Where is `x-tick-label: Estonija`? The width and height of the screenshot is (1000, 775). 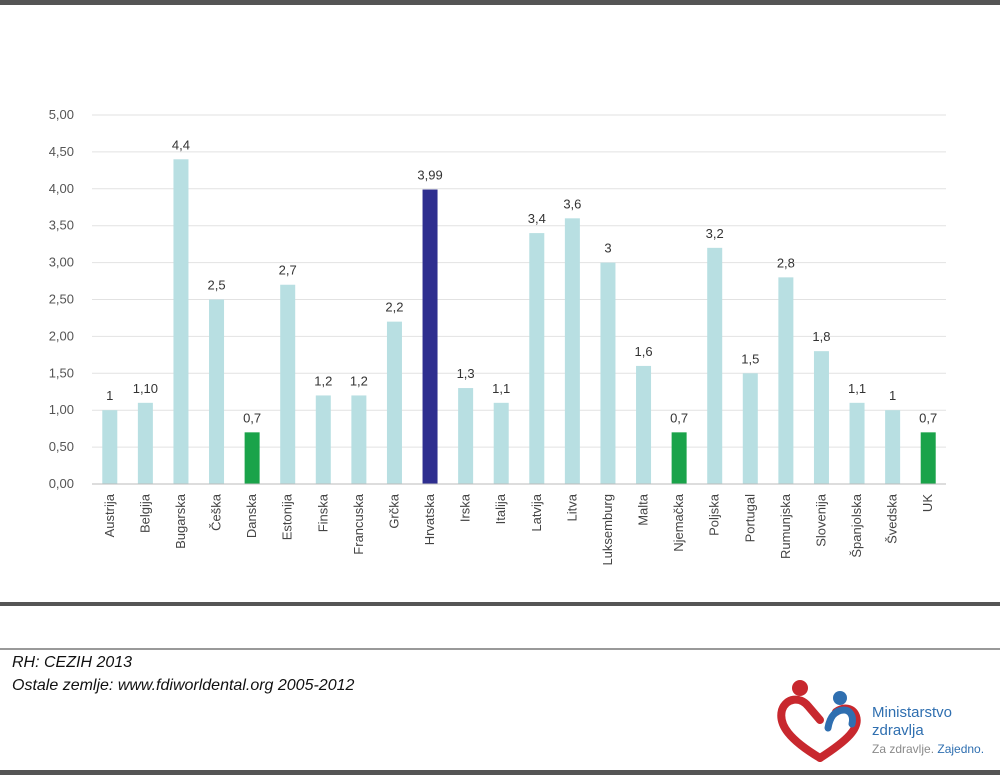
x-tick-label: Estonija is located at coordinates (287, 516).